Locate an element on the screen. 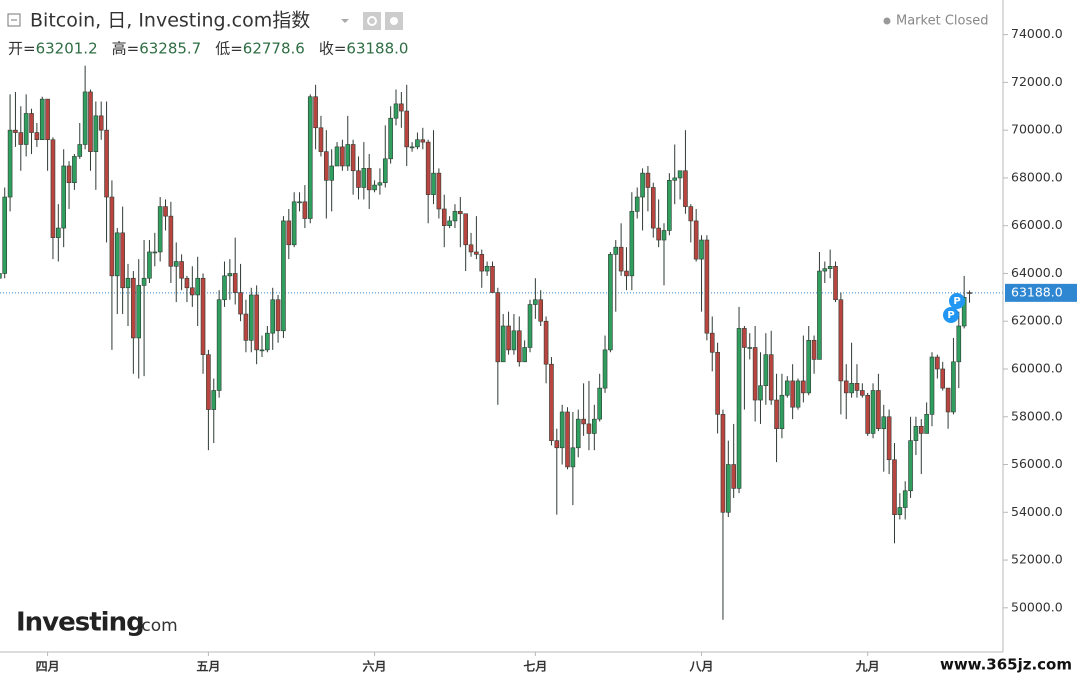 The width and height of the screenshot is (1080, 680). y-tick-label: 52000.0 is located at coordinates (1037, 559).